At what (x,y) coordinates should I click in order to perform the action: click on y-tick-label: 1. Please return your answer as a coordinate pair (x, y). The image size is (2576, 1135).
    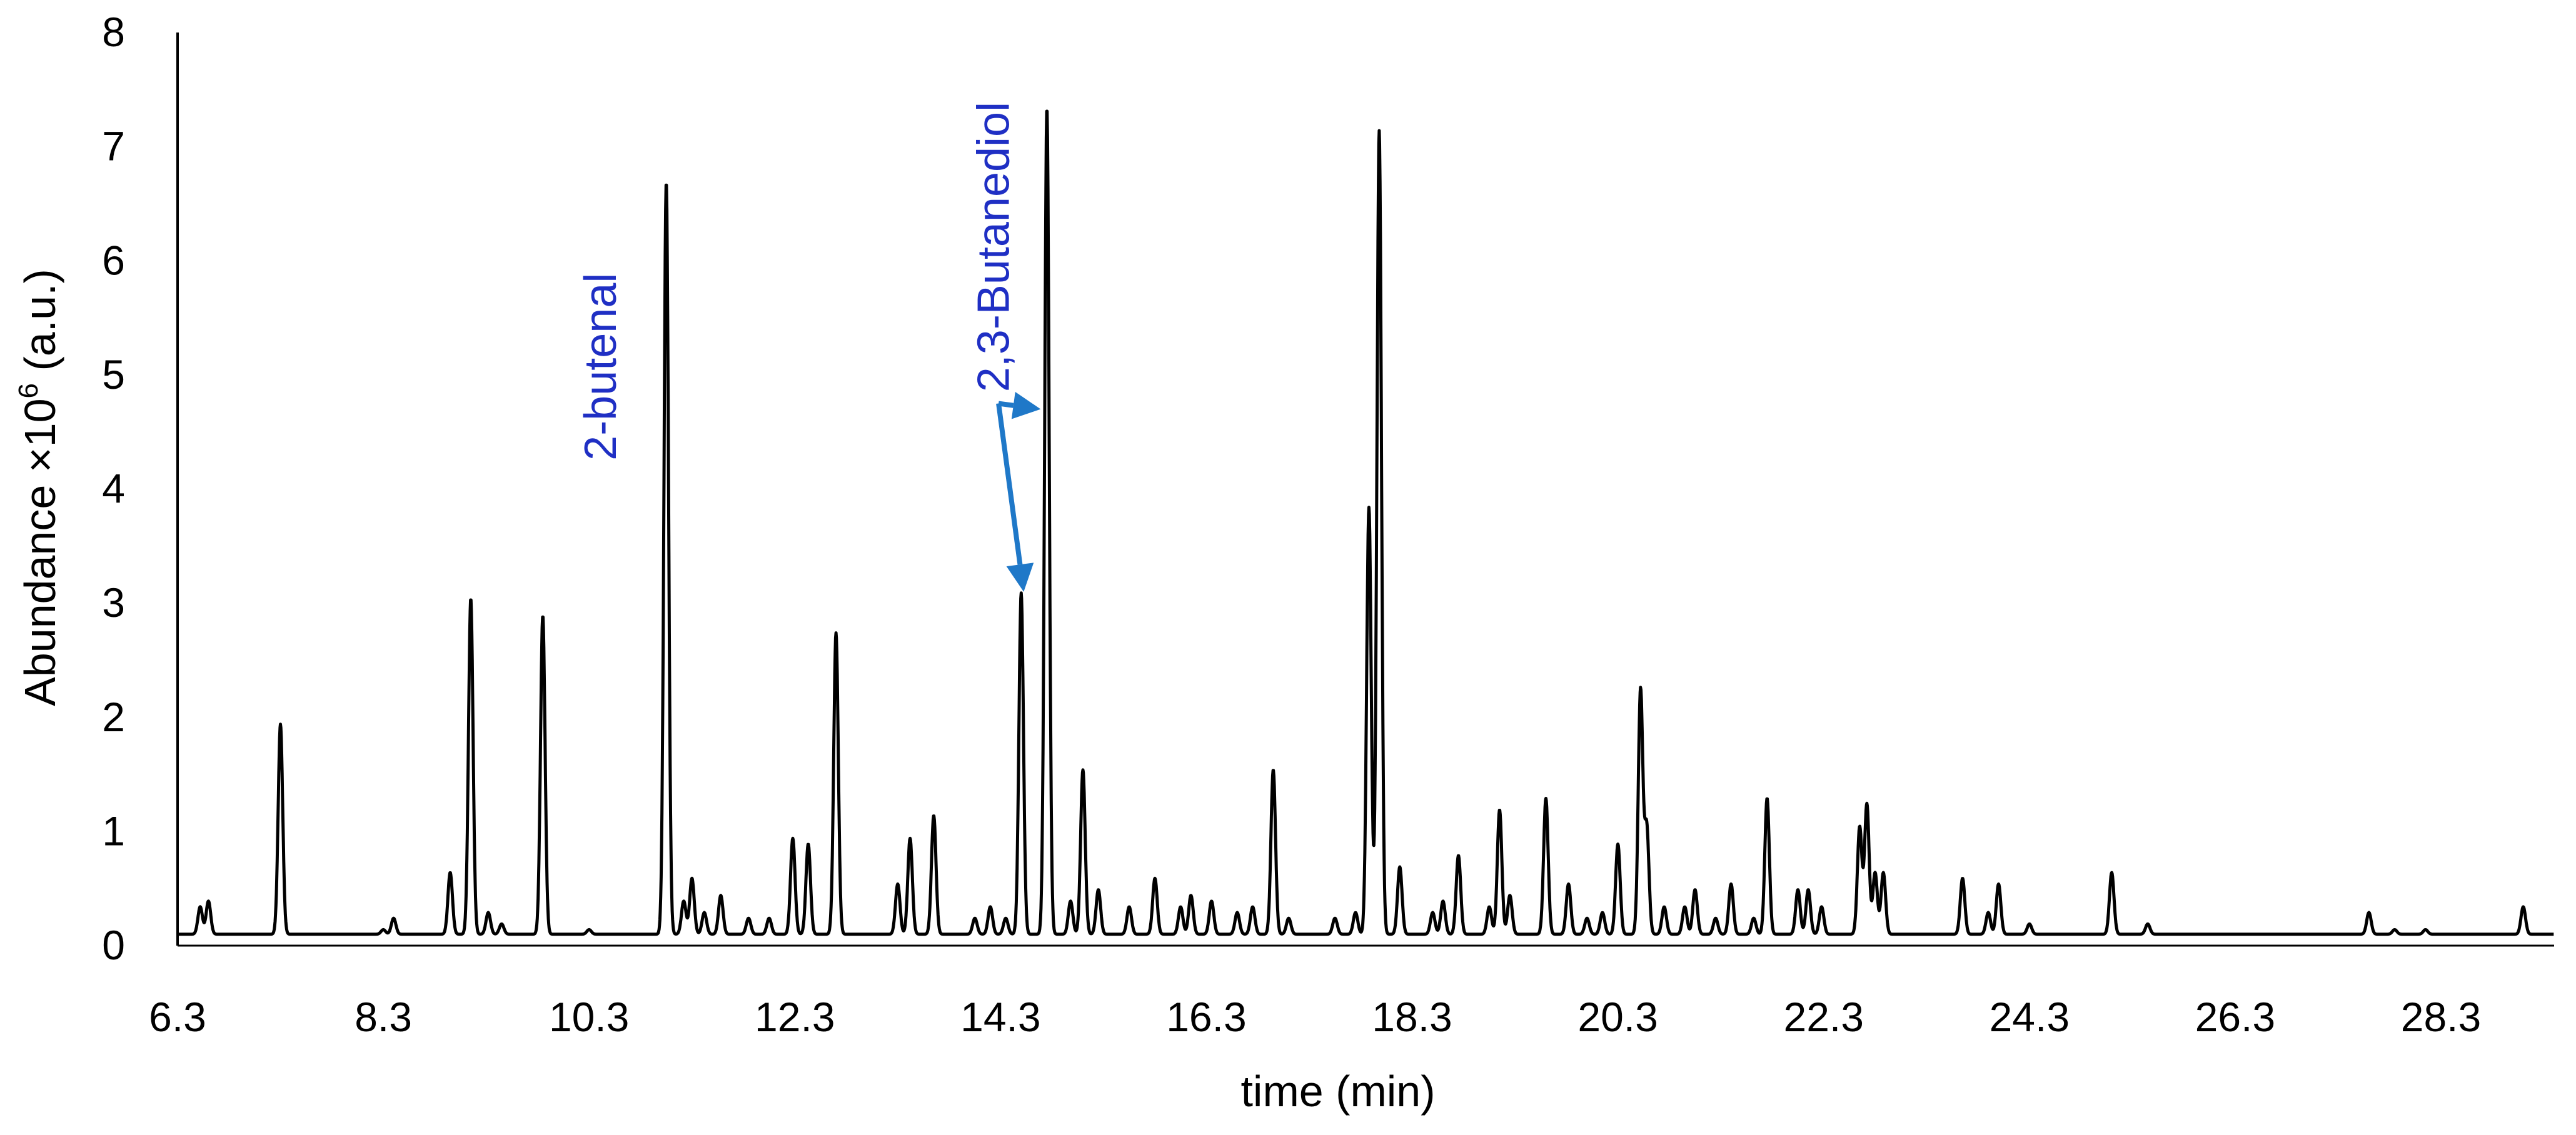
    Looking at the image, I should click on (113, 831).